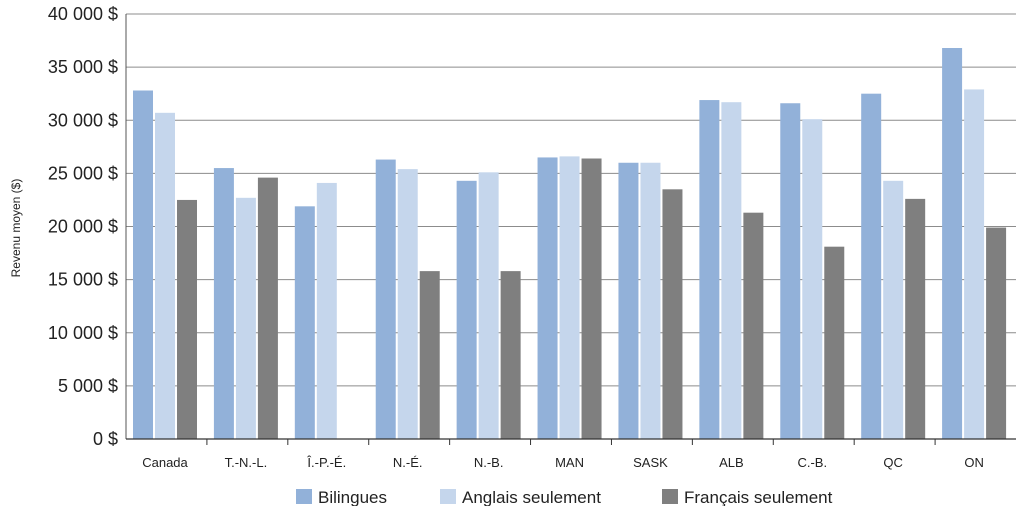 The height and width of the screenshot is (506, 1016). What do you see at coordinates (83, 14) in the screenshot?
I see `y-tick-label: 40 000 $` at bounding box center [83, 14].